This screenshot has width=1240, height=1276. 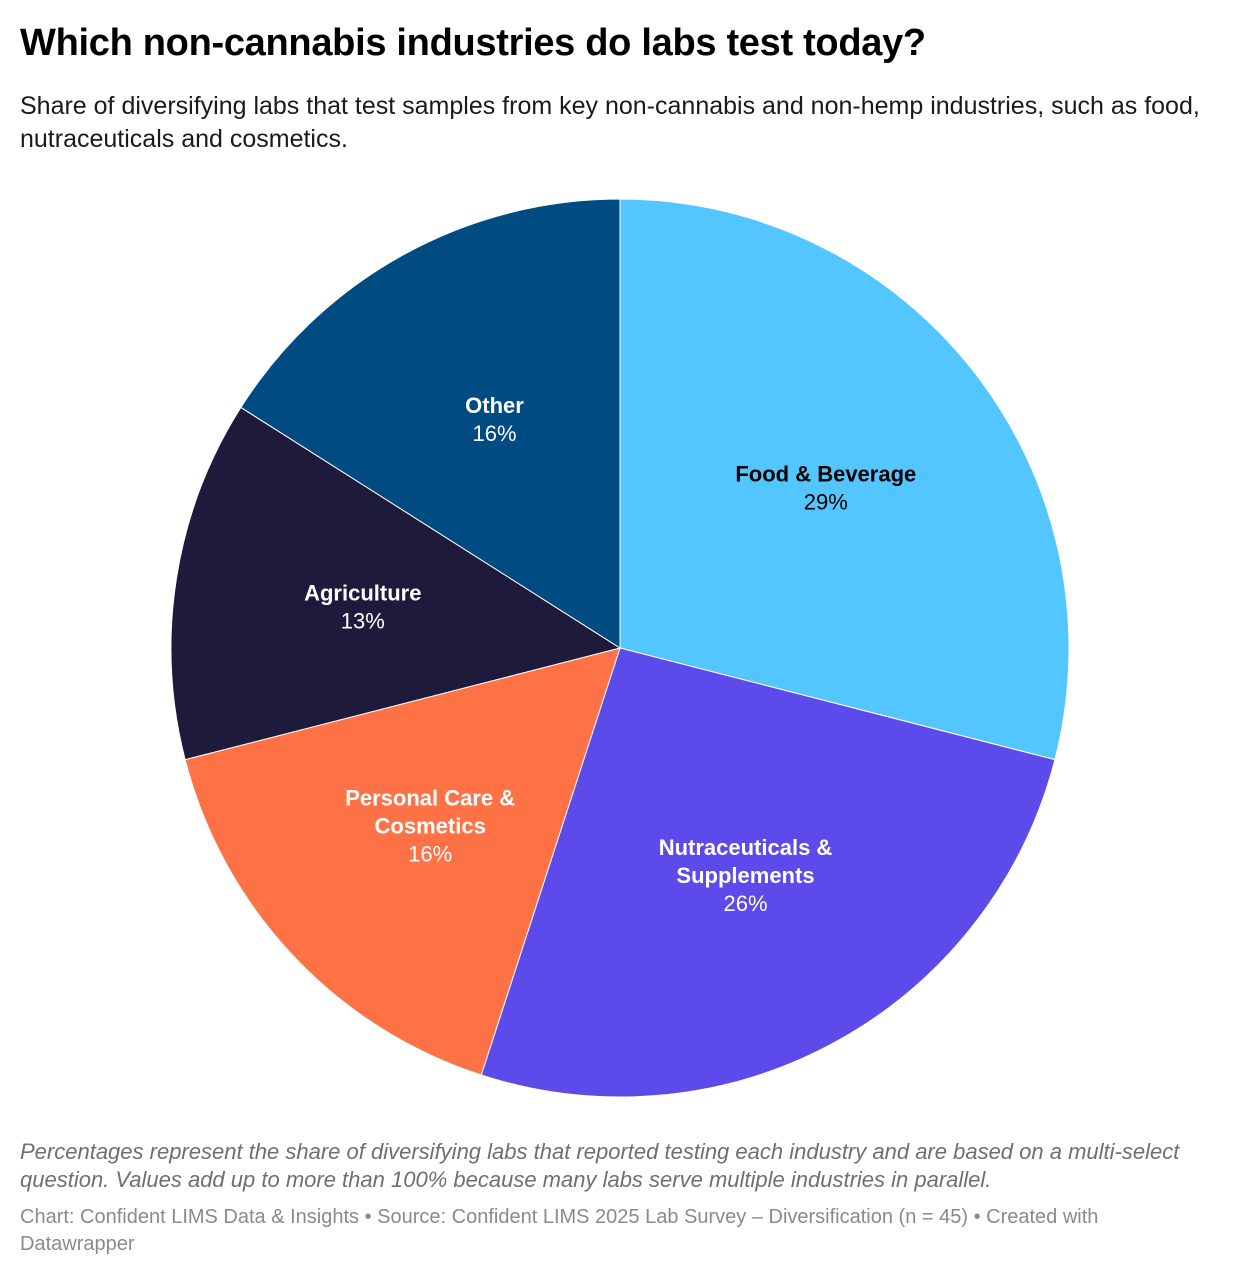 I want to click on slice-label-text: Supplements, so click(x=745, y=875).